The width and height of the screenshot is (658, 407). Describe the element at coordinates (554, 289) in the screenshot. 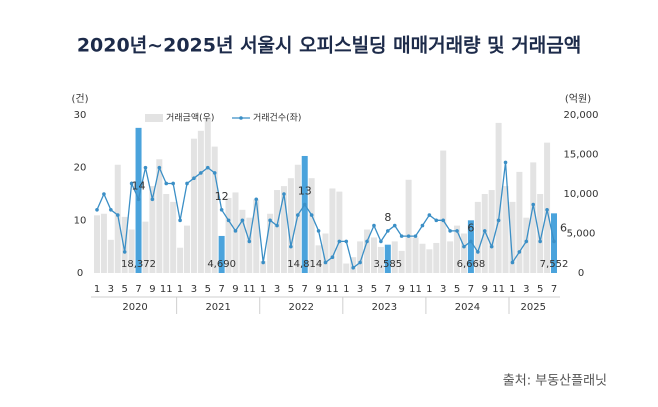

I see `x-tick-label: 7` at that location.